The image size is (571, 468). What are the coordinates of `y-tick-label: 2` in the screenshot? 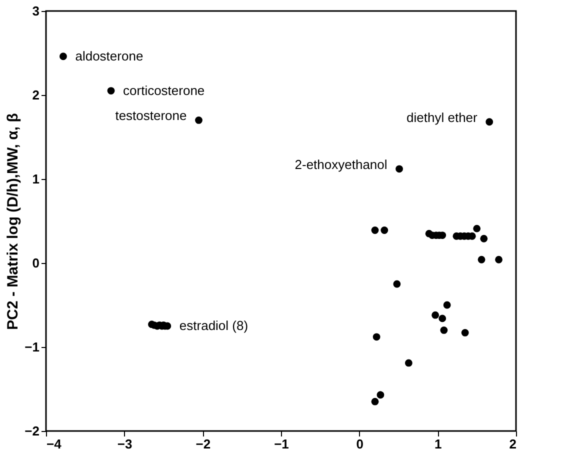 It's located at (36, 95).